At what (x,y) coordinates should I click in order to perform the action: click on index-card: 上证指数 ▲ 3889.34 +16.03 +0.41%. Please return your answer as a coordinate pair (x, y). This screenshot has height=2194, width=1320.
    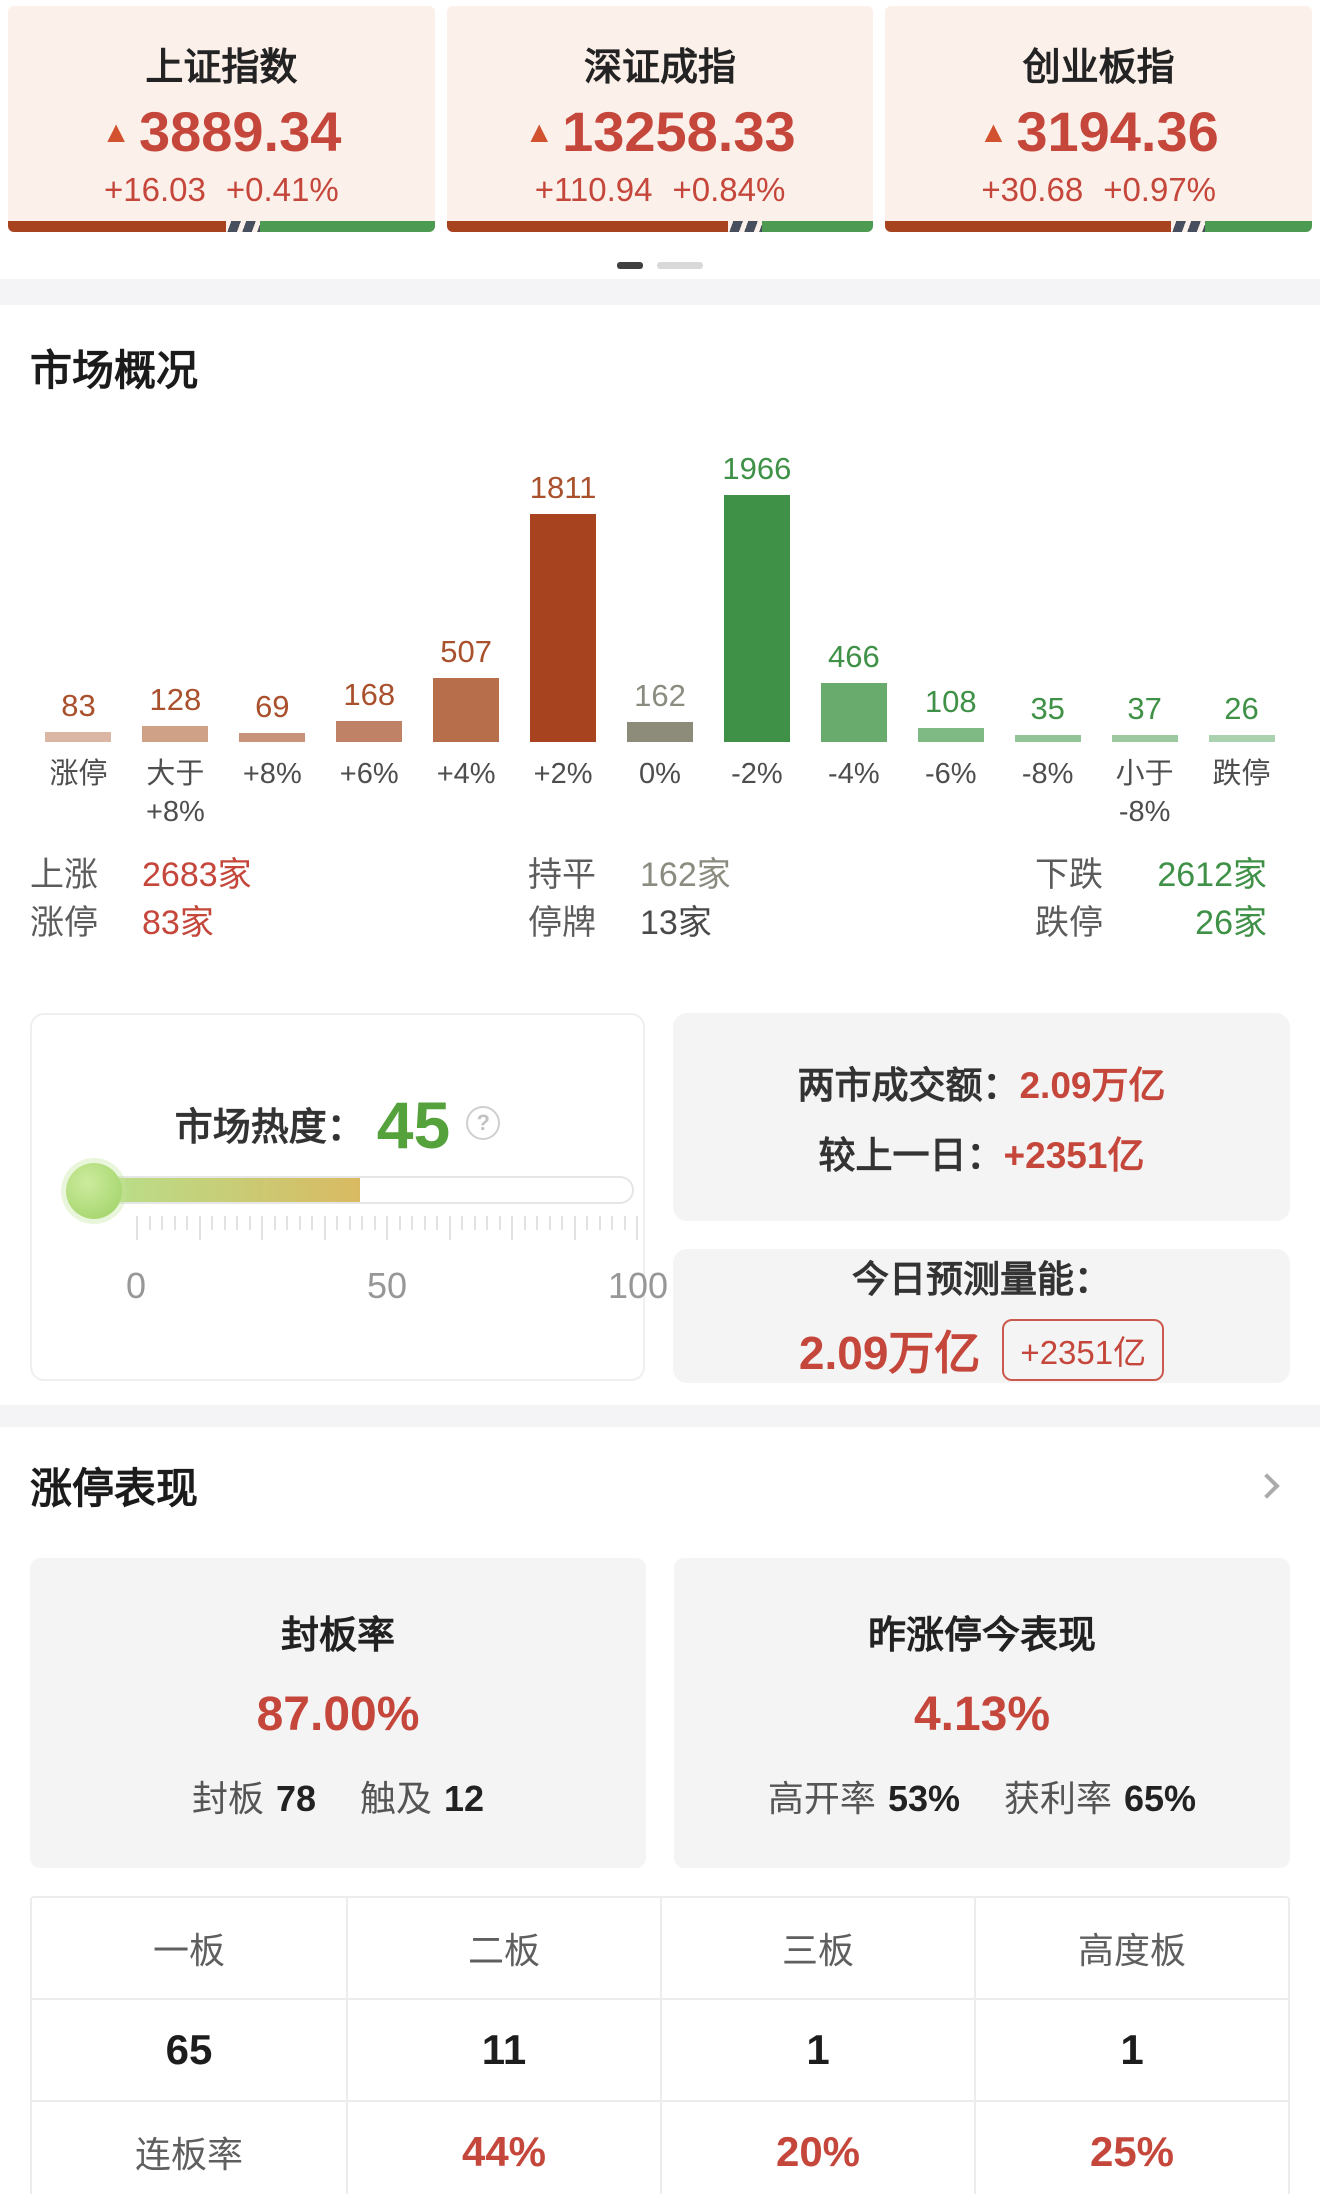
    Looking at the image, I should click on (221, 119).